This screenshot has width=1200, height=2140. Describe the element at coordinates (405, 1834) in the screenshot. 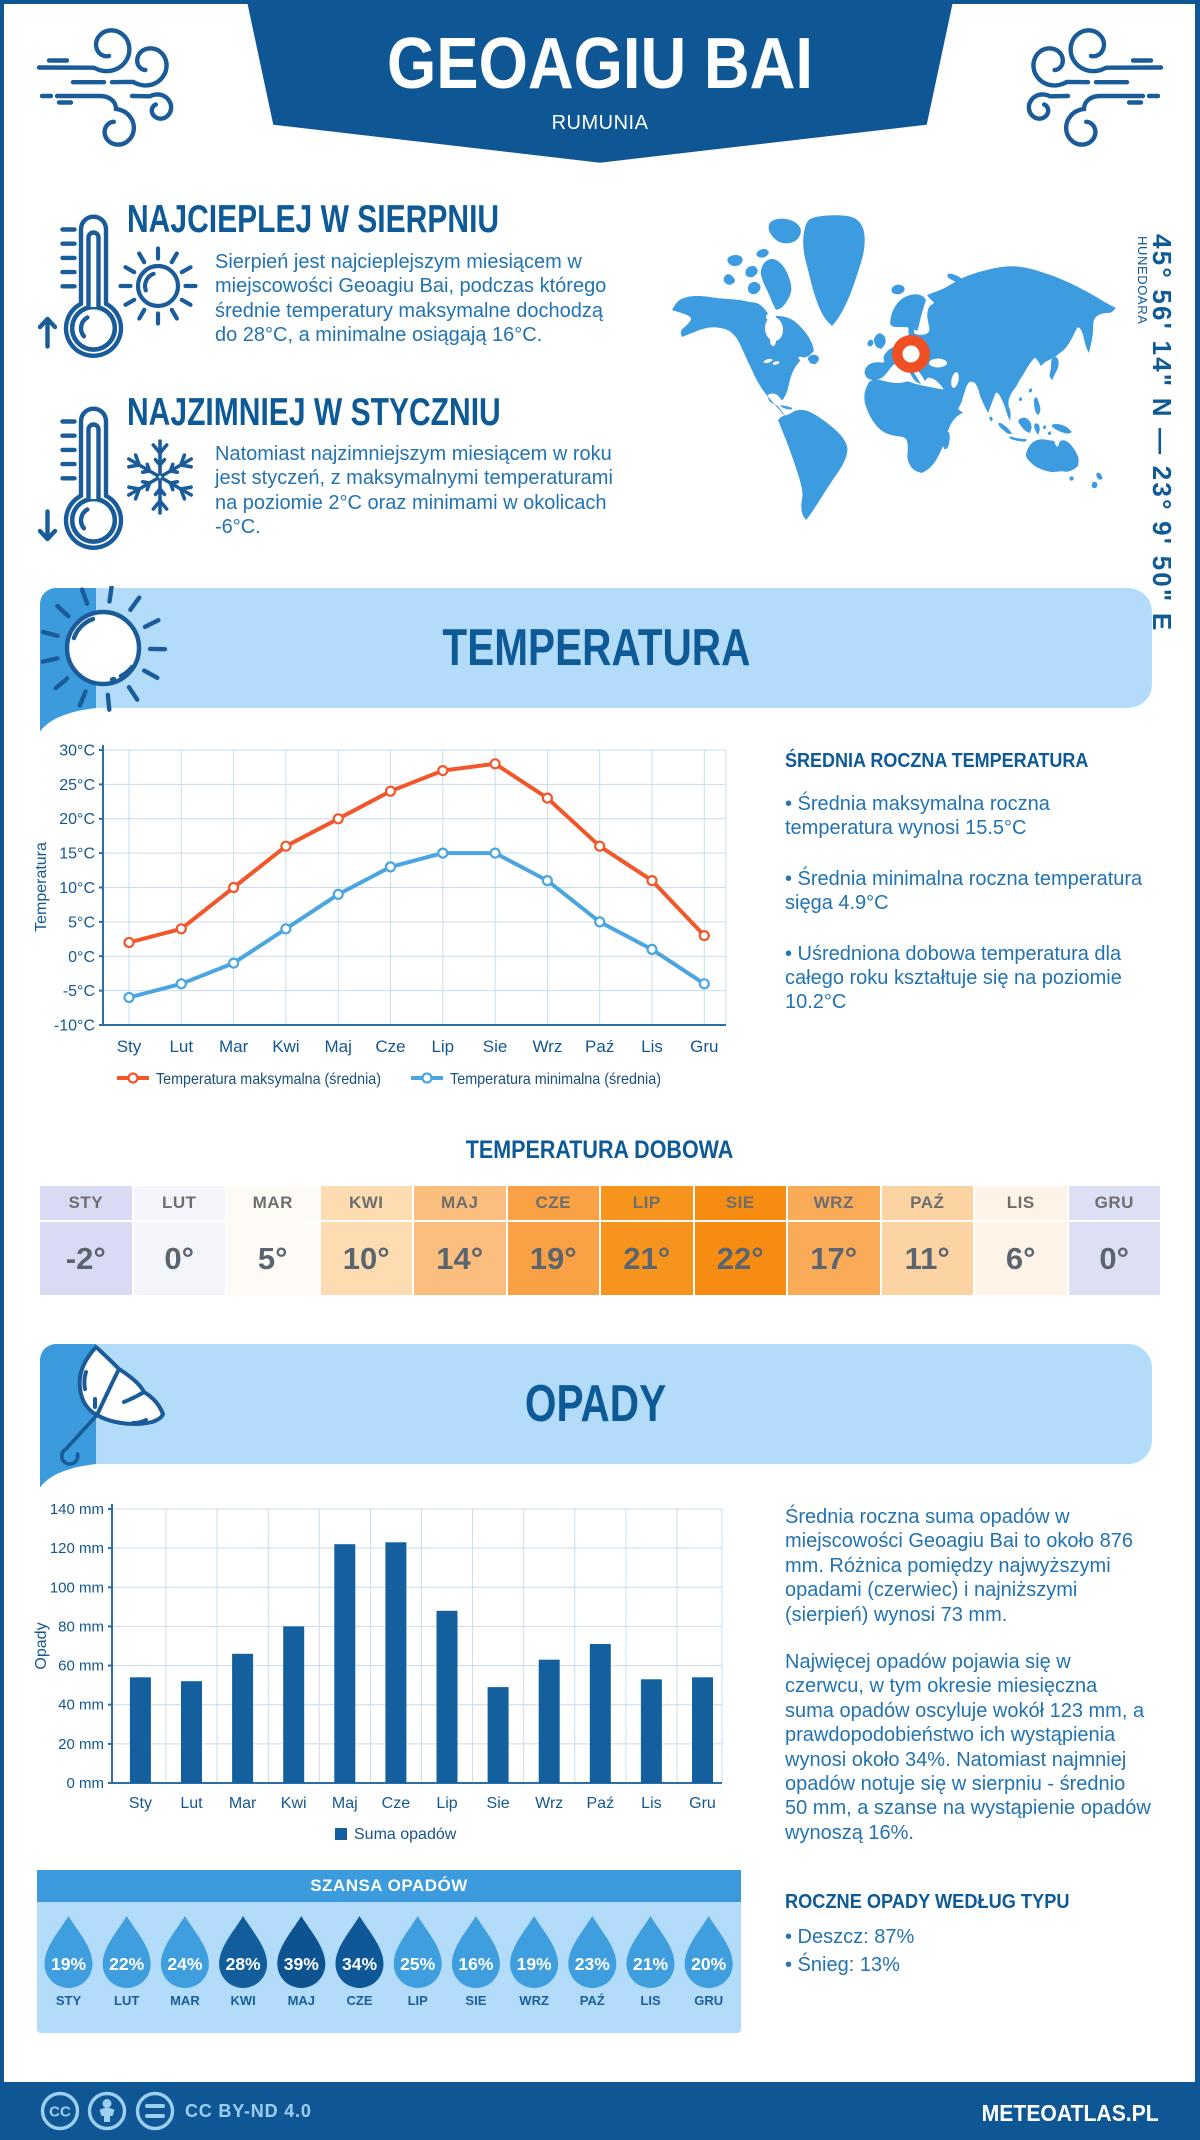

I see `svg-text: Suma opadów` at that location.